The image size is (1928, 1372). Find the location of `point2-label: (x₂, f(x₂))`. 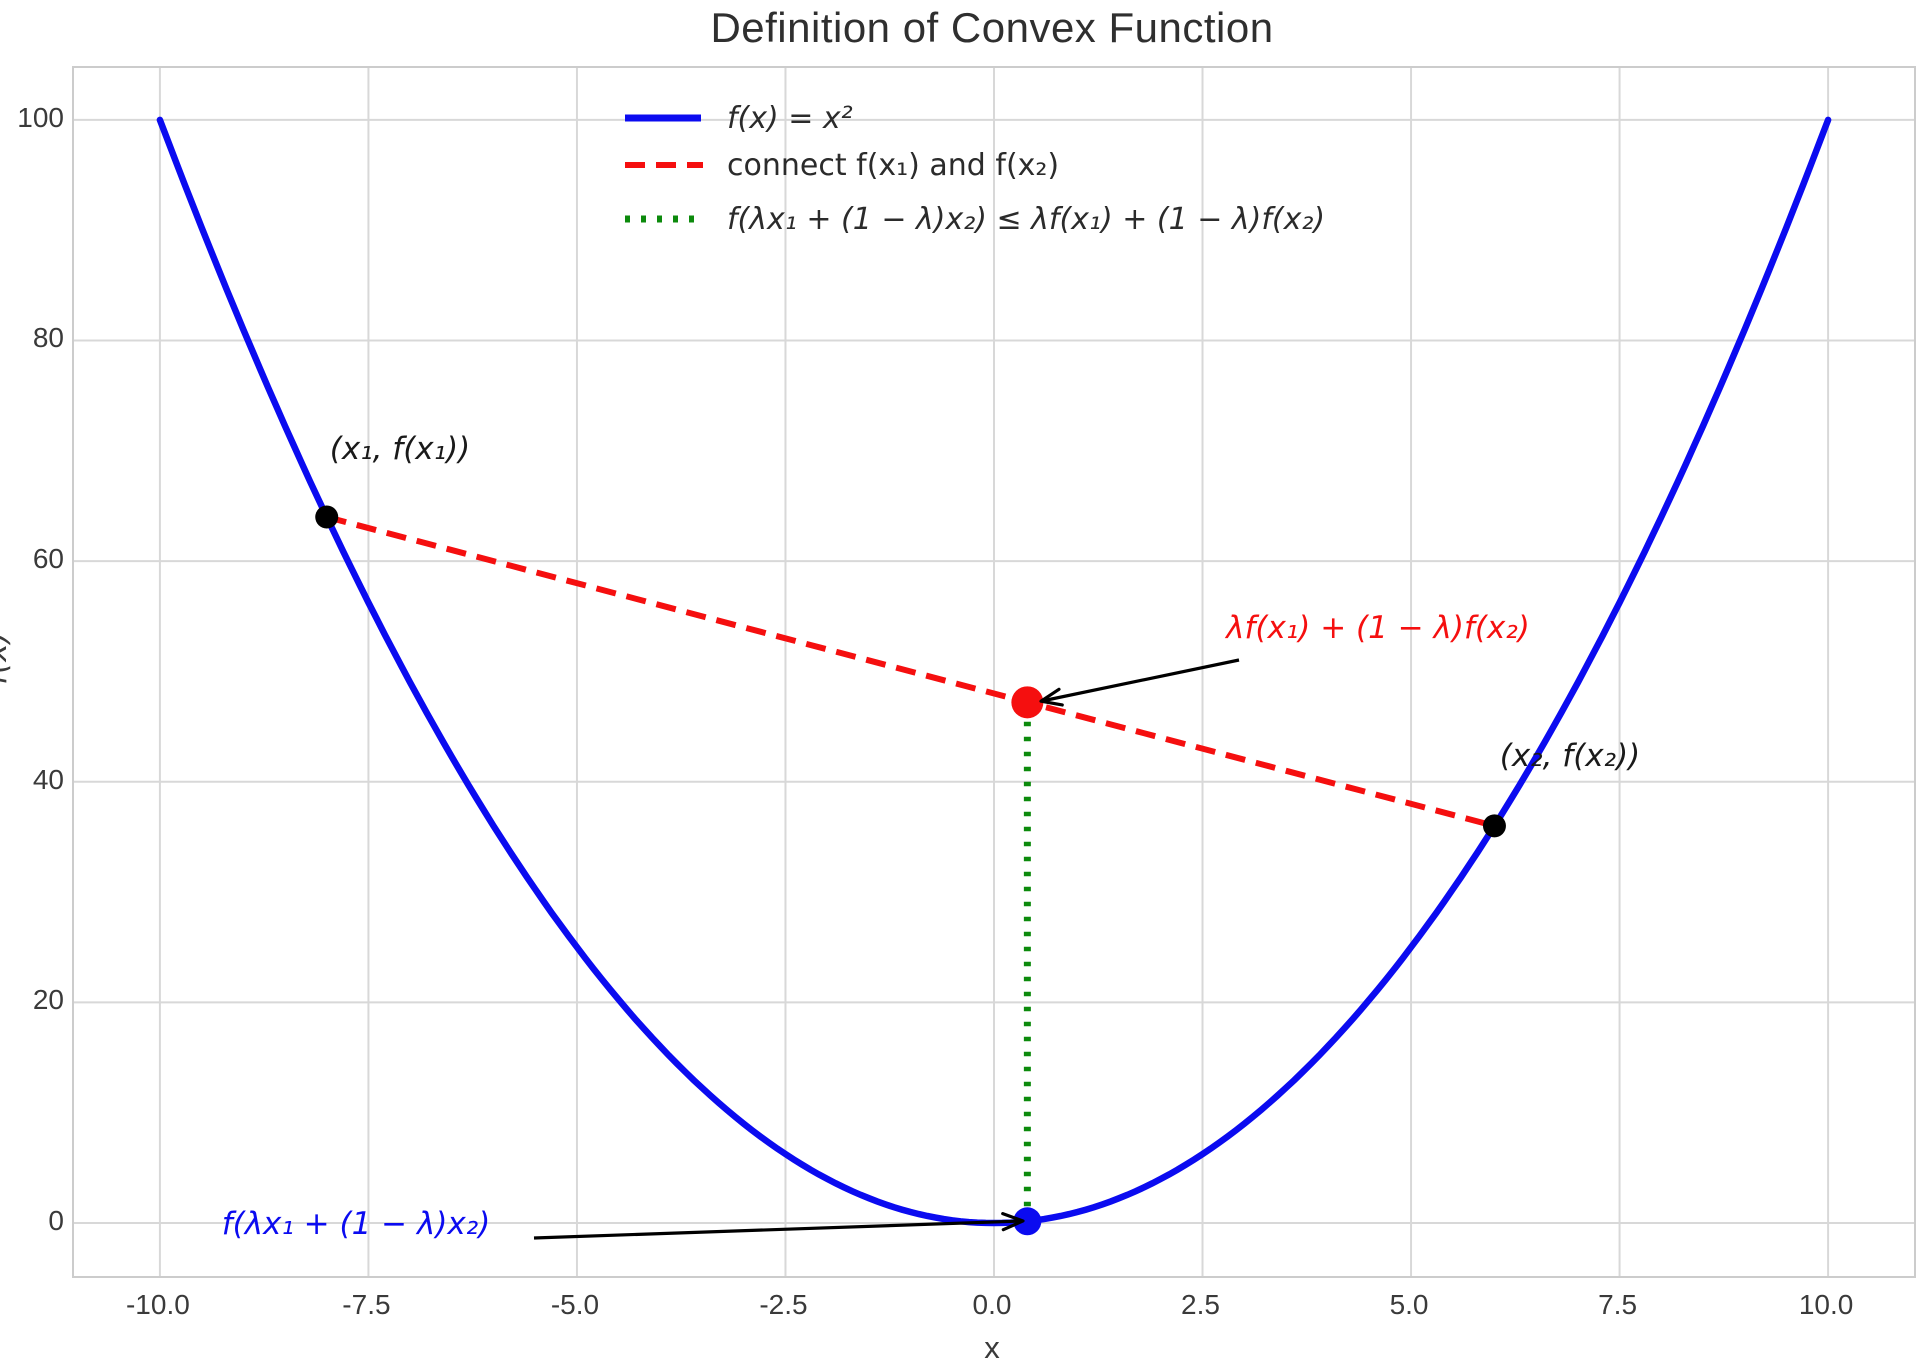

point2-label: (x₂, f(x₂)) is located at coordinates (1570, 756).